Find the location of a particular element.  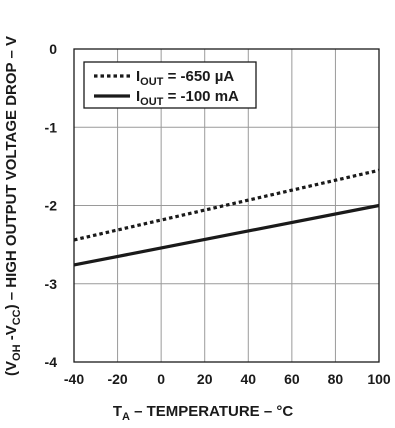

x-tick-label: -20 is located at coordinates (117, 379).